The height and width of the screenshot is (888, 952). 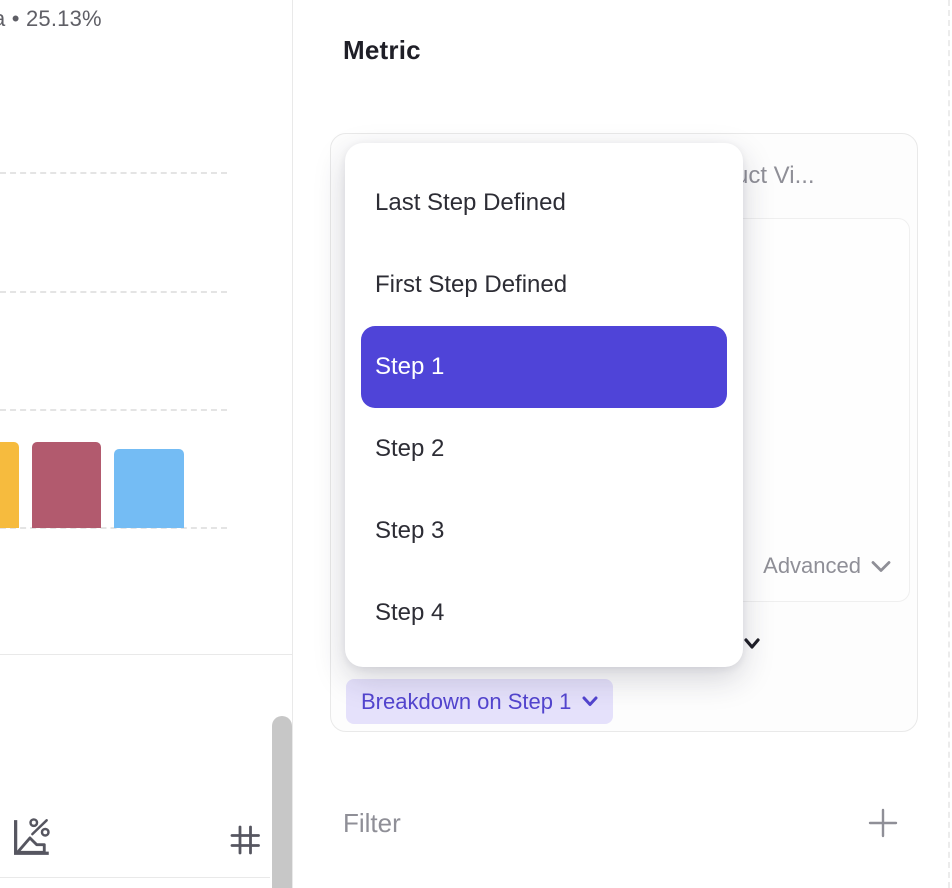 What do you see at coordinates (146, 654) in the screenshot?
I see `section-divider` at bounding box center [146, 654].